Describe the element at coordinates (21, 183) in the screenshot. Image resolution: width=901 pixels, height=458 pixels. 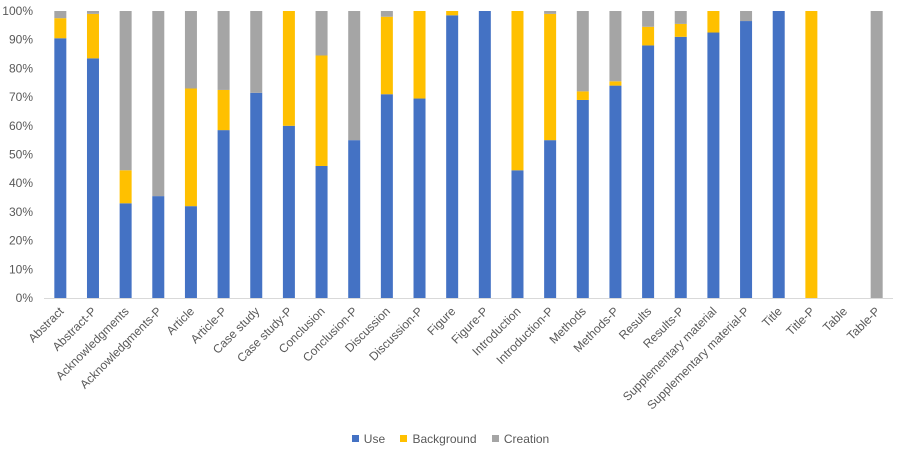
I see `y-tick-label: 40%` at that location.